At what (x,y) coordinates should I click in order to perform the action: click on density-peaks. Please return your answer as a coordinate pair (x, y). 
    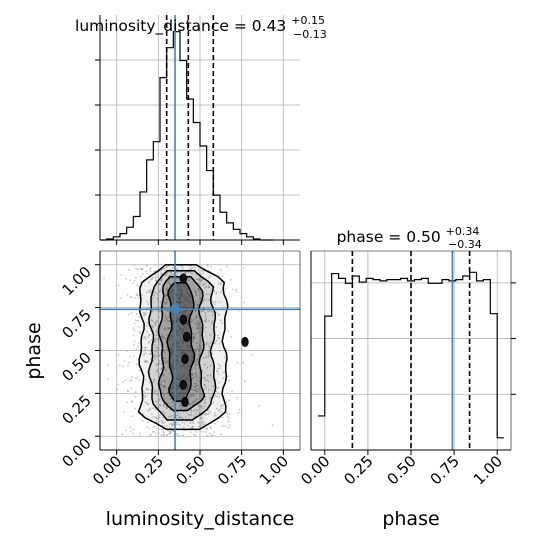
    Looking at the image, I should click on (214, 340).